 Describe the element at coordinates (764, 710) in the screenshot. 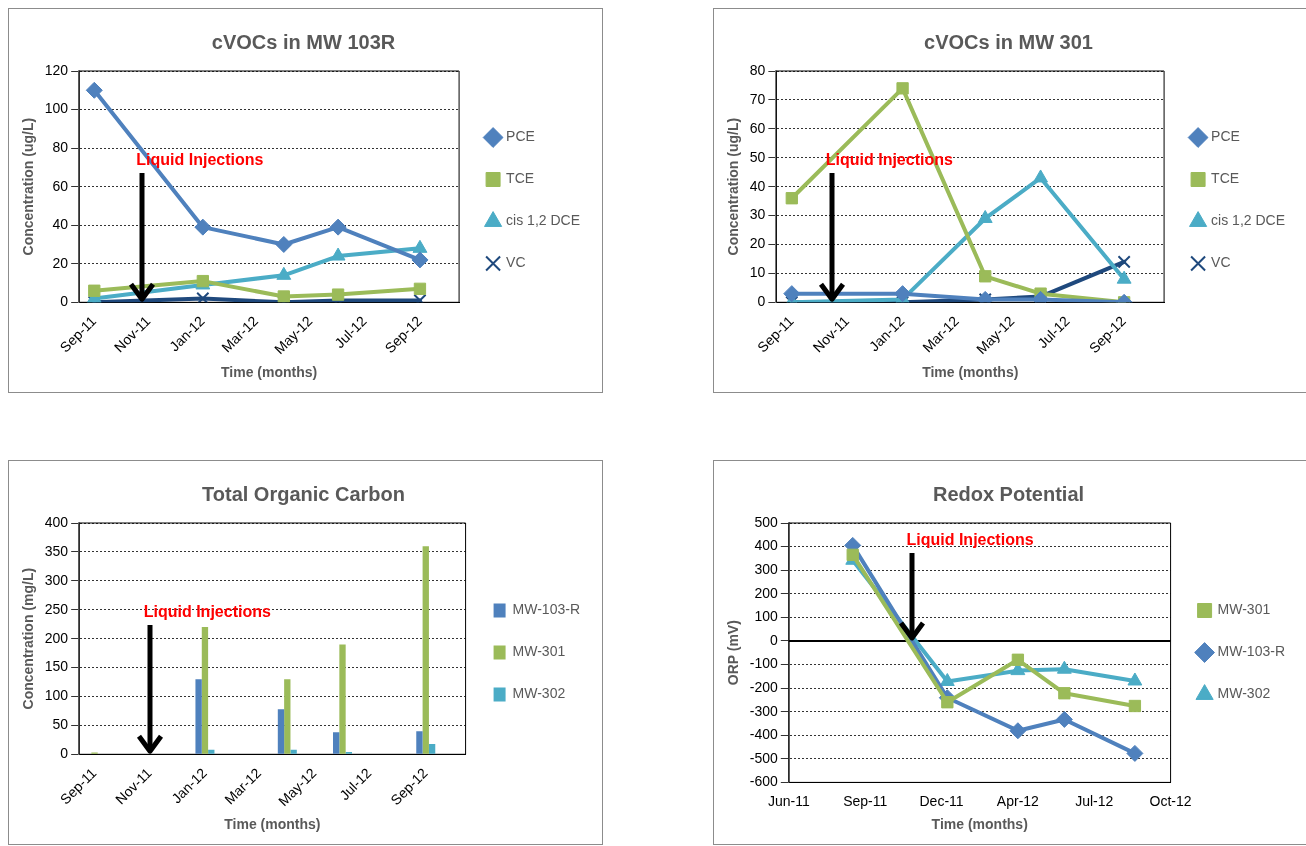

I see `y-tick-label: -300` at that location.